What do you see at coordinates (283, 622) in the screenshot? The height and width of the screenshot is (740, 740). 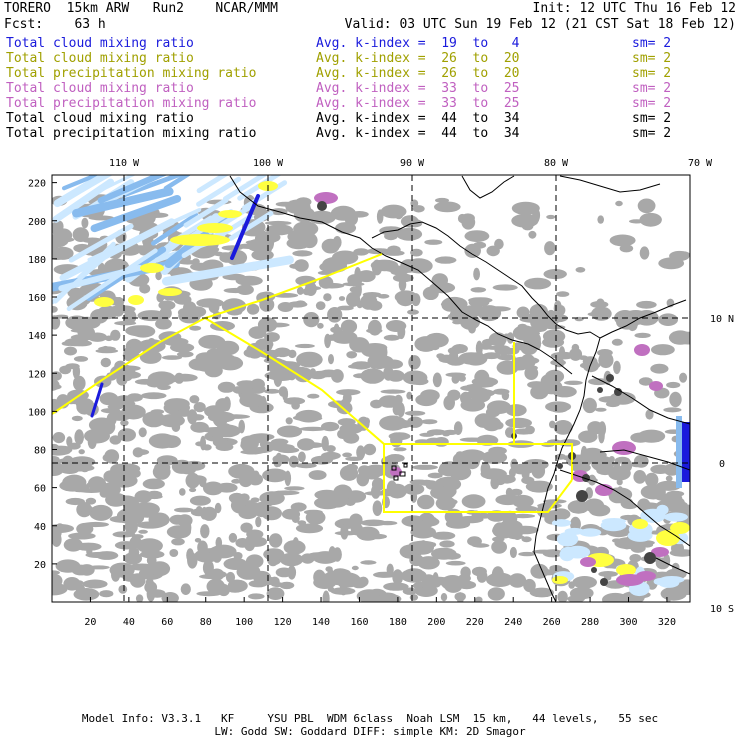 I see `x-tick-label: 120` at bounding box center [283, 622].